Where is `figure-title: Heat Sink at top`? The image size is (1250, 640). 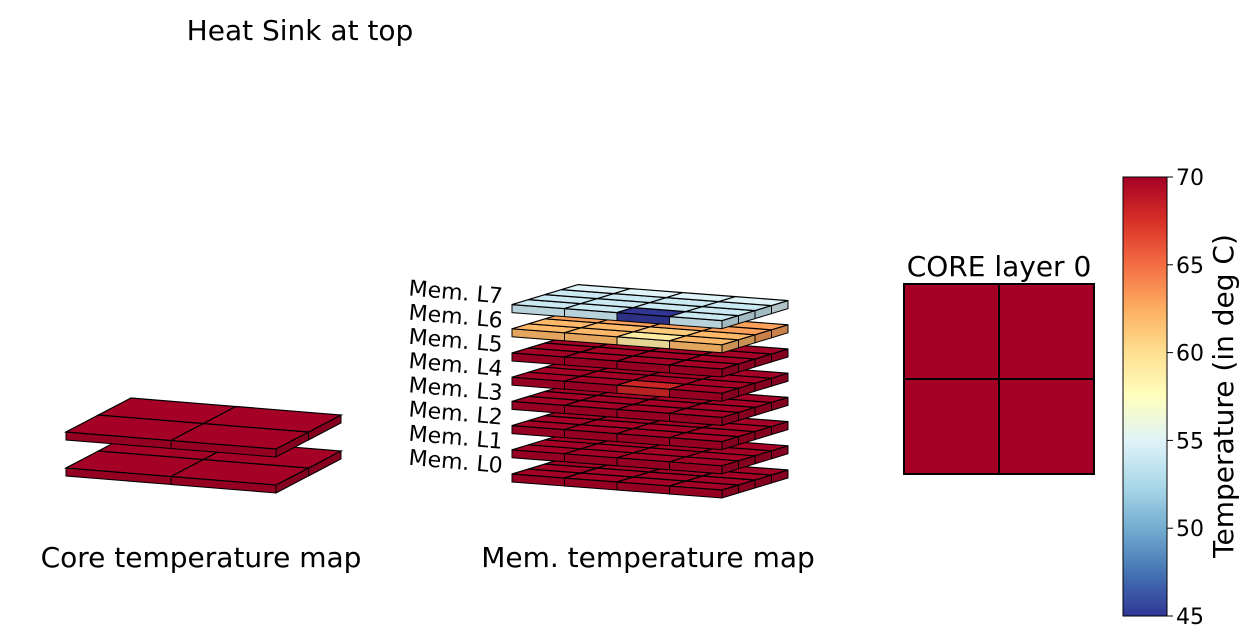
figure-title: Heat Sink at top is located at coordinates (300, 30).